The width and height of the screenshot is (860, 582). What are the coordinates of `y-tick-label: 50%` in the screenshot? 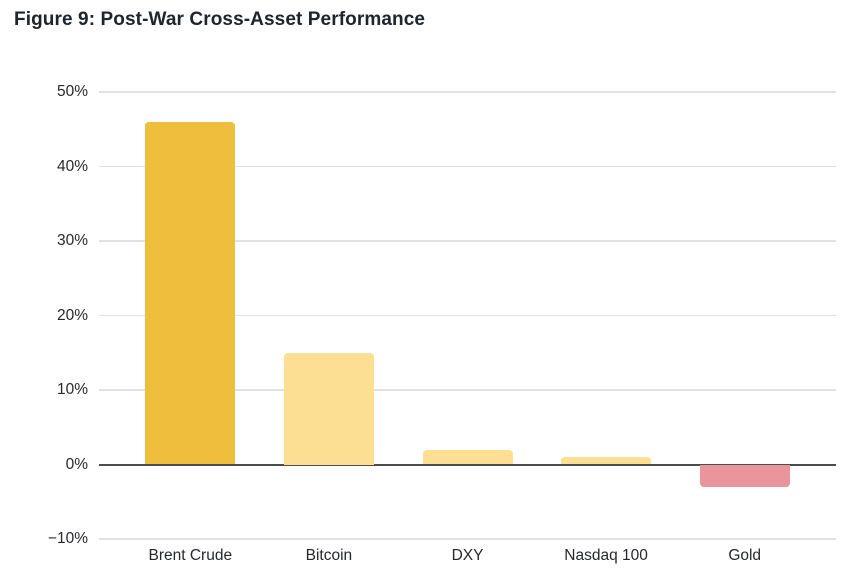 It's located at (72, 91).